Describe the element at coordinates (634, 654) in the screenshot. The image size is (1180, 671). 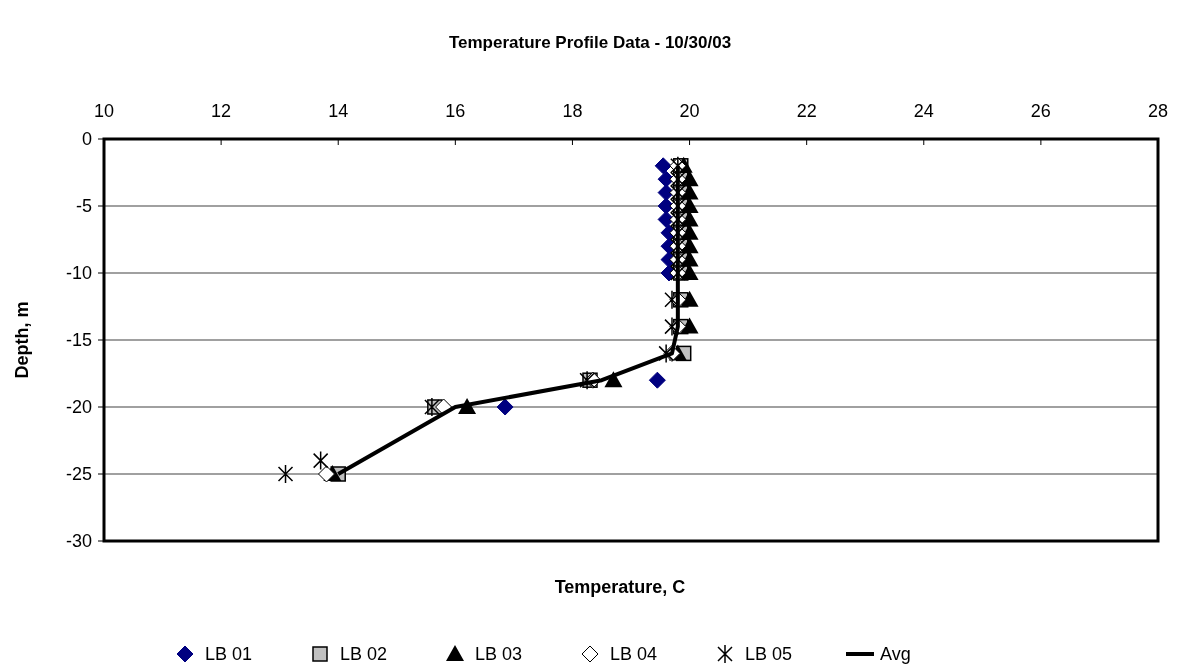
I see `legend-label: LB 04` at that location.